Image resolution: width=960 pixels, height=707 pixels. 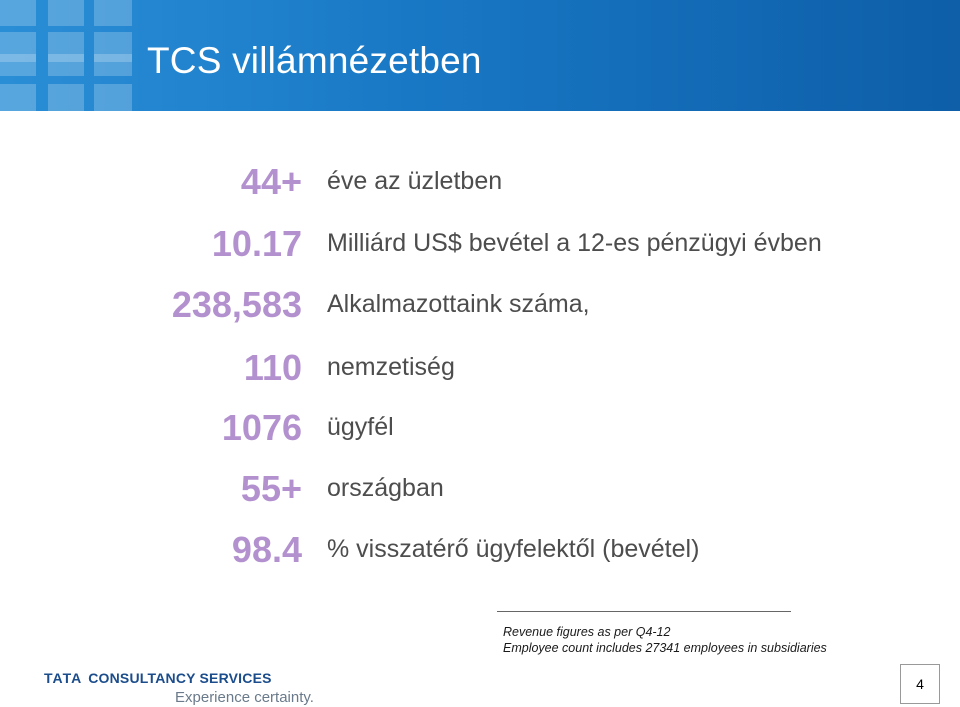 What do you see at coordinates (261, 427) in the screenshot?
I see `stat-value: 1076` at bounding box center [261, 427].